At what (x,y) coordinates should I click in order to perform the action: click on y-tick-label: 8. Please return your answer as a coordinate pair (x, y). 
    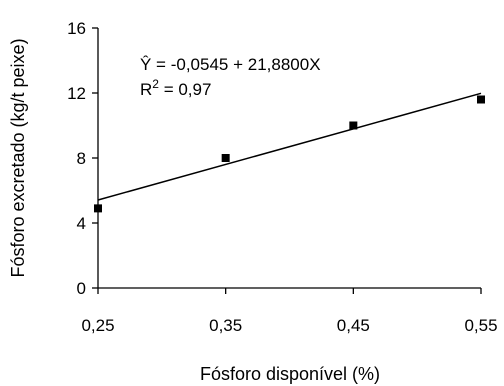
    Looking at the image, I should click on (81, 158).